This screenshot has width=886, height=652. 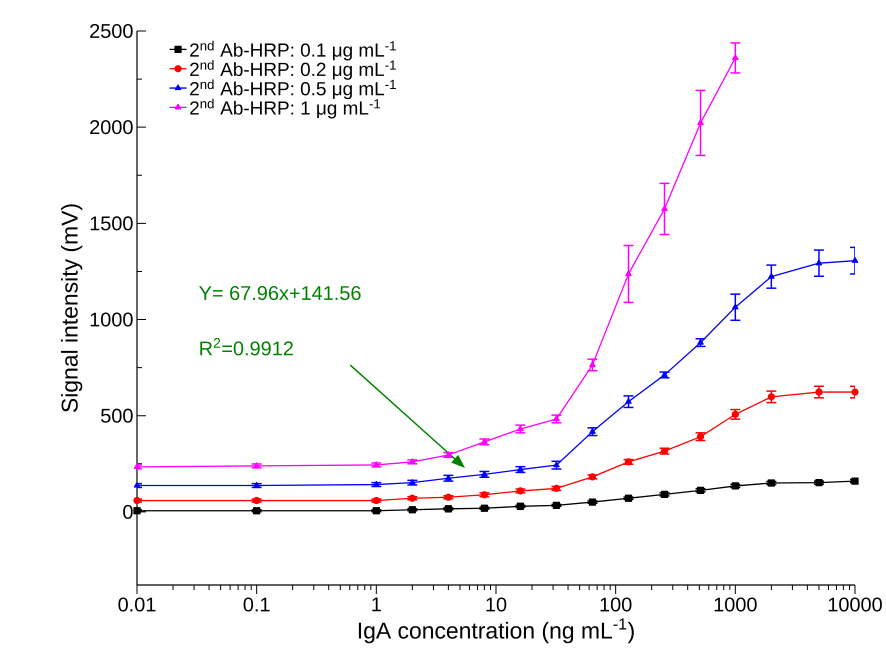 I want to click on x-tick-label: 100, so click(x=616, y=605).